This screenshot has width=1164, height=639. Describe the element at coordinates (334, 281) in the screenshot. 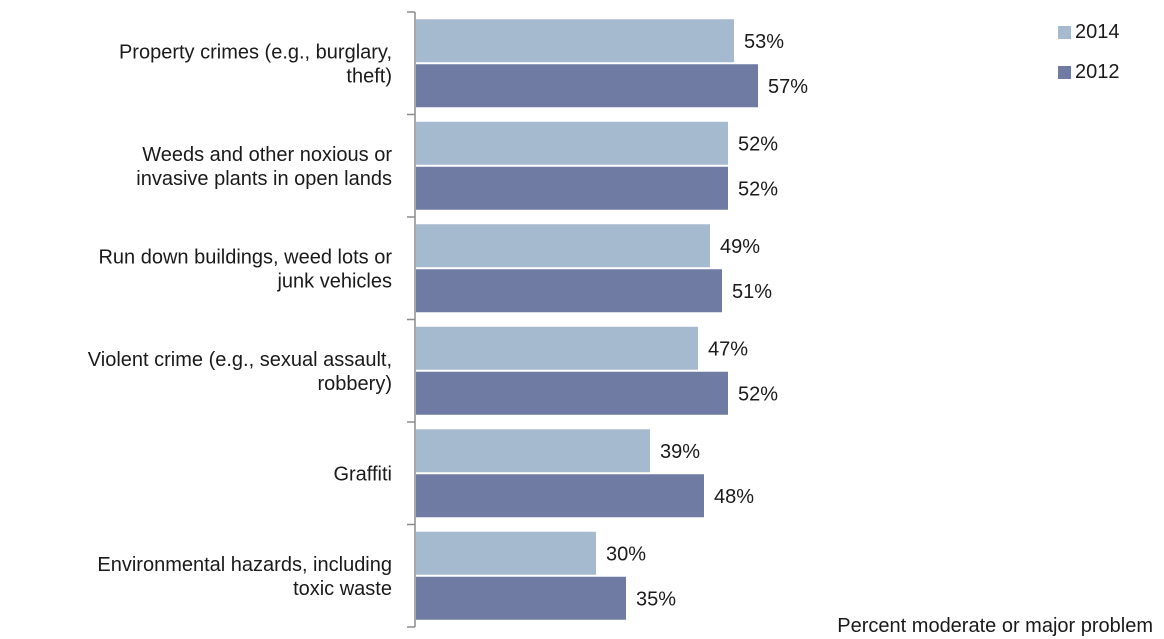

I see `category-label-line: junk vehicles` at that location.